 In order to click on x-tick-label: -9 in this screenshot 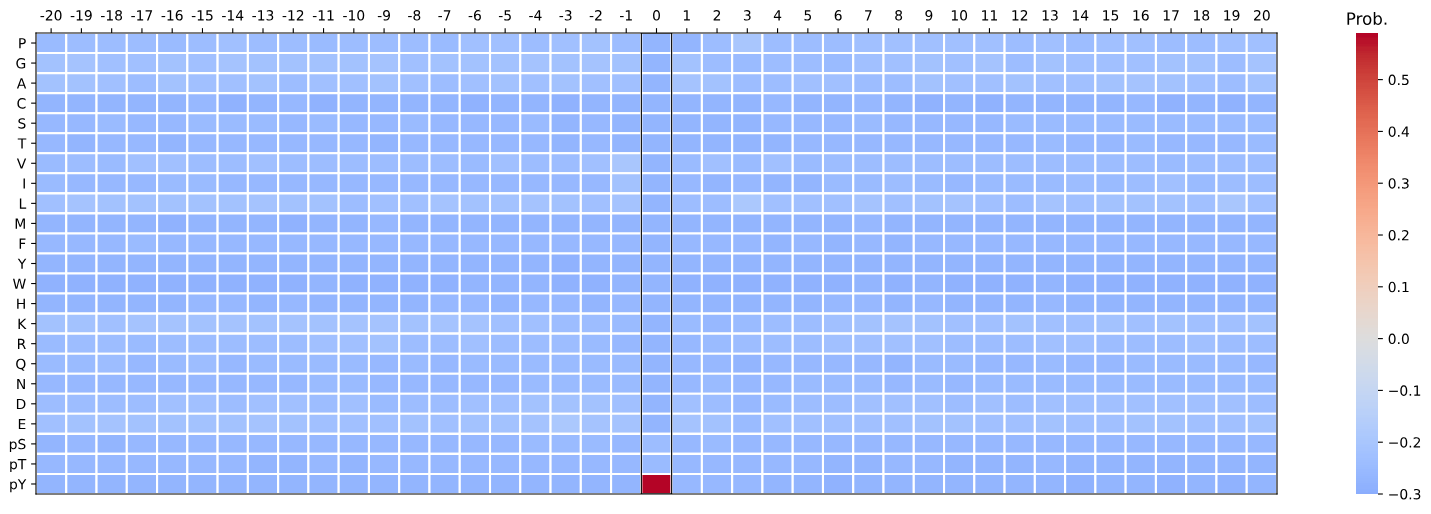, I will do `click(384, 15)`.